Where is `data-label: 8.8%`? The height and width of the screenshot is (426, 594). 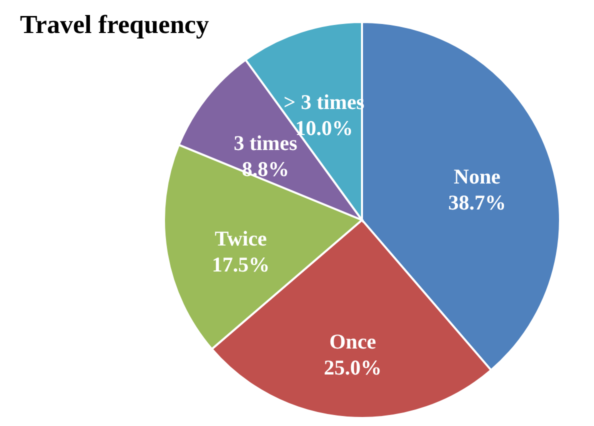
data-label: 8.8% is located at coordinates (266, 169).